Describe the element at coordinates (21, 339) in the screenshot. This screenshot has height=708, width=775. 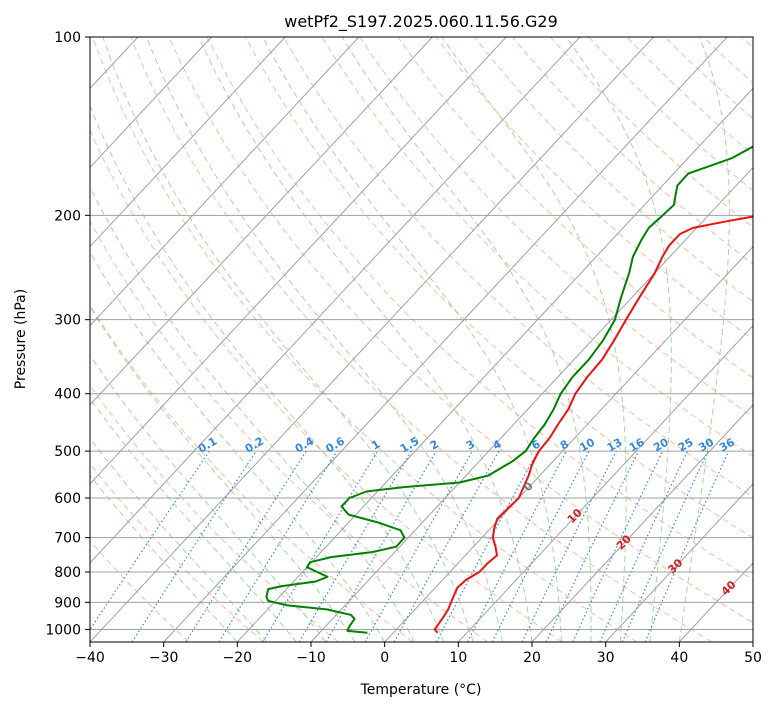
I see `y-axis-label: Pressure (hPa)` at that location.